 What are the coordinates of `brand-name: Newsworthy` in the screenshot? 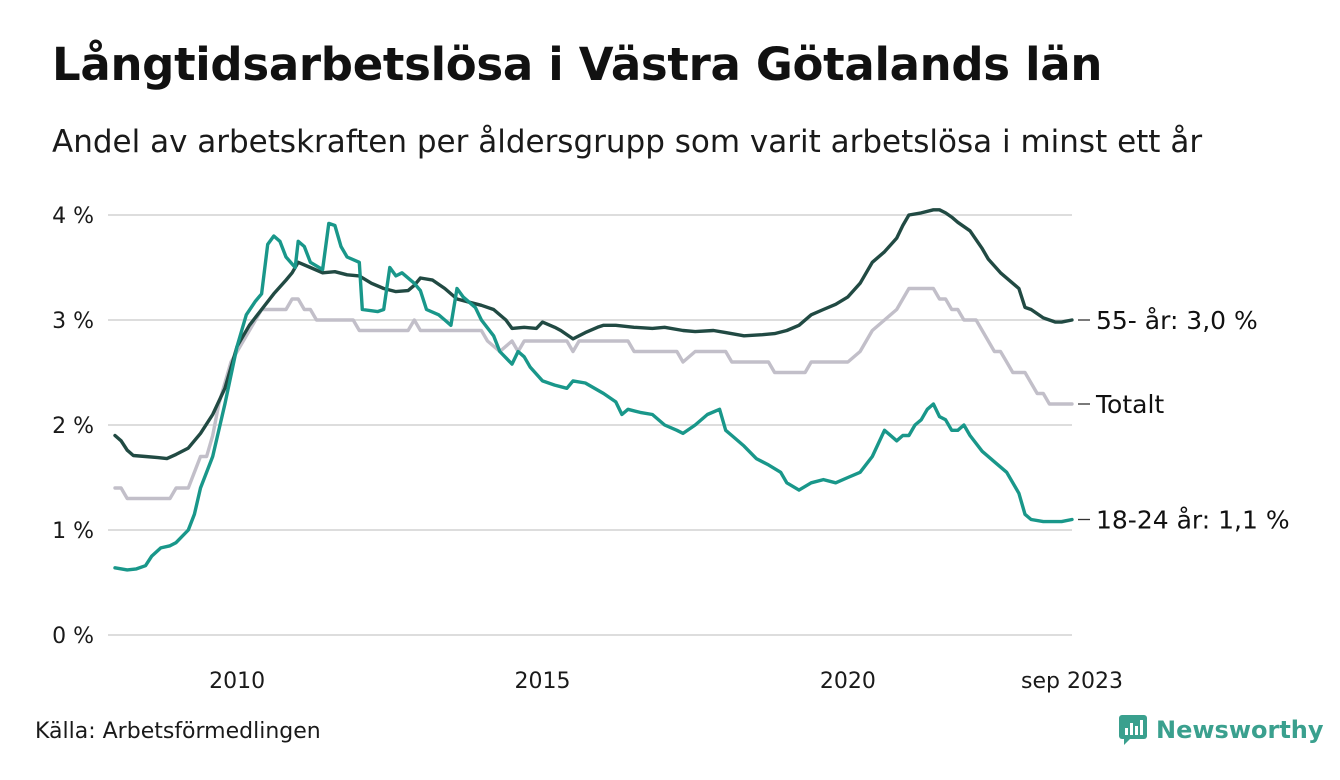 It's located at (1240, 730).